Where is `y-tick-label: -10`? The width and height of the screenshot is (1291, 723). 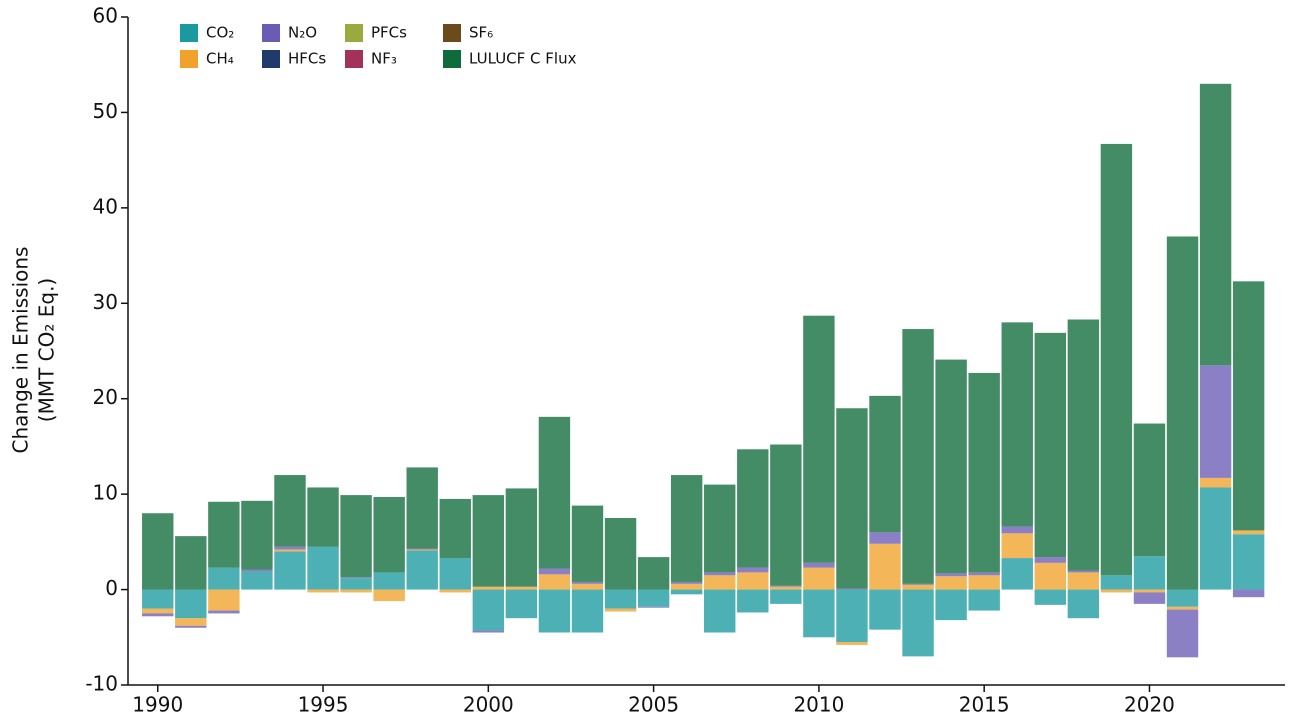 y-tick-label: -10 is located at coordinates (101, 684).